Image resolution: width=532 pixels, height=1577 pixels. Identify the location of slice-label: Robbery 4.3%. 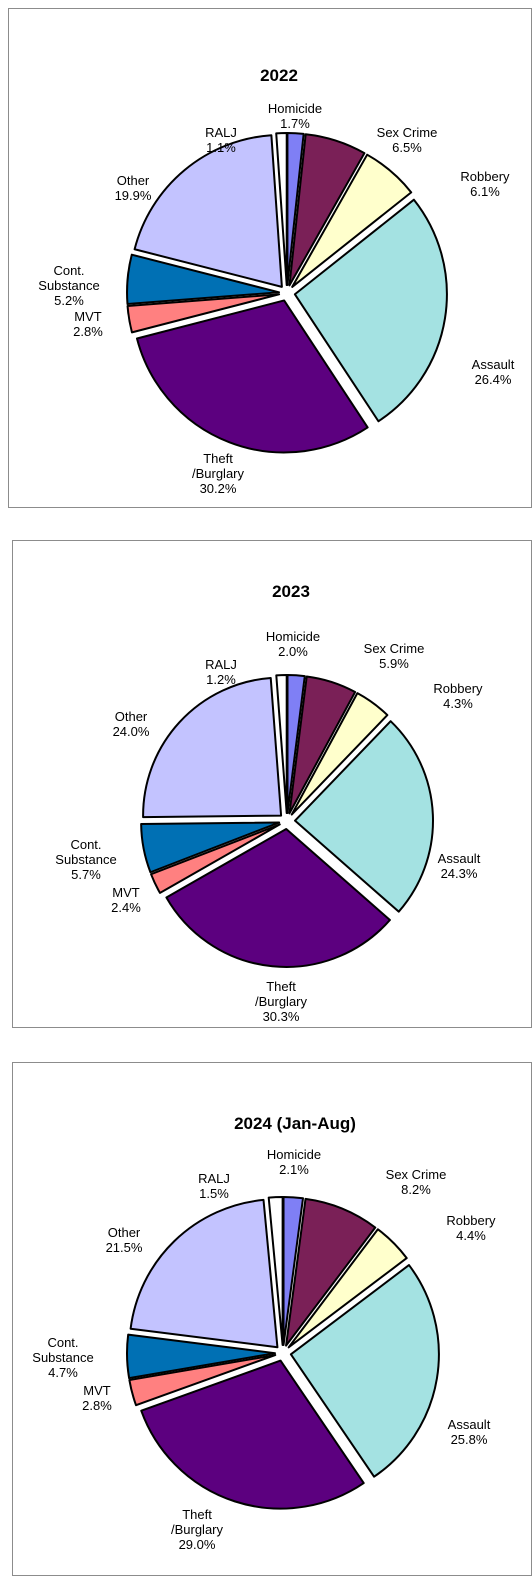
(458, 696).